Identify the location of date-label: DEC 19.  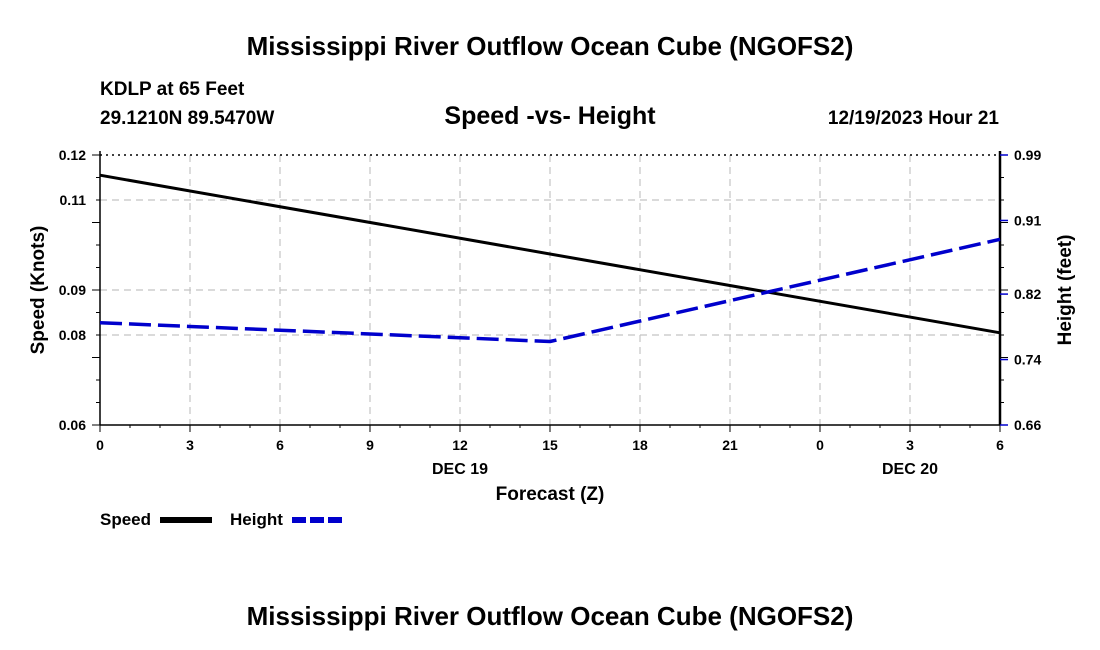
(460, 469).